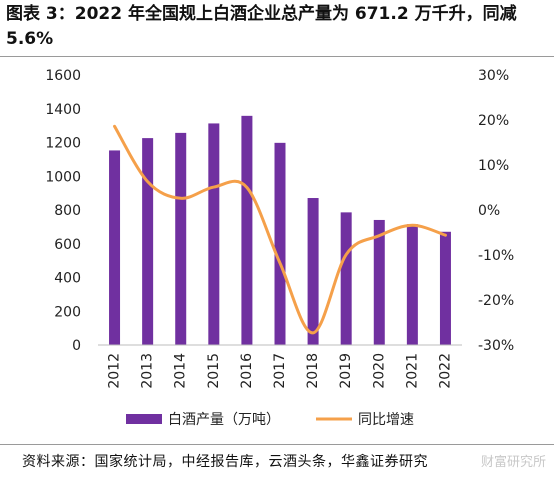 The image size is (554, 479). What do you see at coordinates (412, 284) in the screenshot?
I see `bar-2021` at bounding box center [412, 284].